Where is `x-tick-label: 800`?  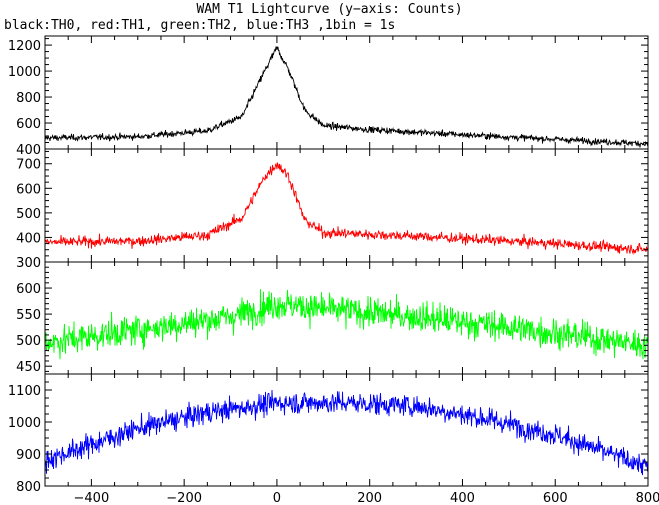
x-tick-label: 800 is located at coordinates (647, 498).